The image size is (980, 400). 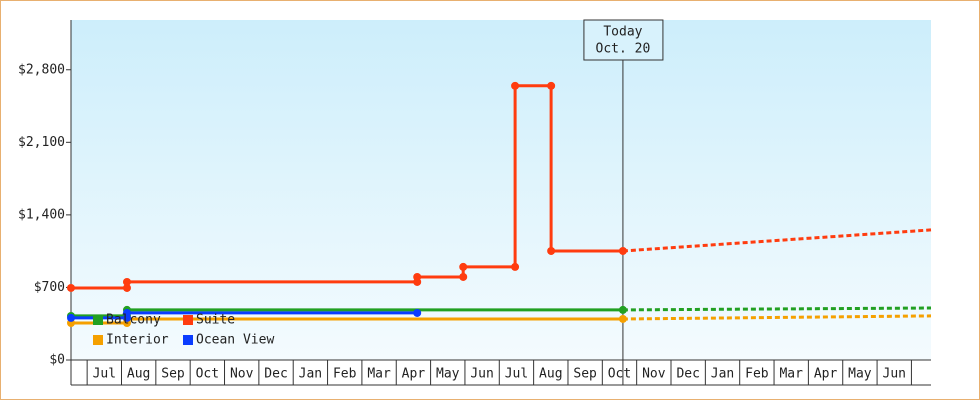 I want to click on today-label: Today, so click(x=622, y=32).